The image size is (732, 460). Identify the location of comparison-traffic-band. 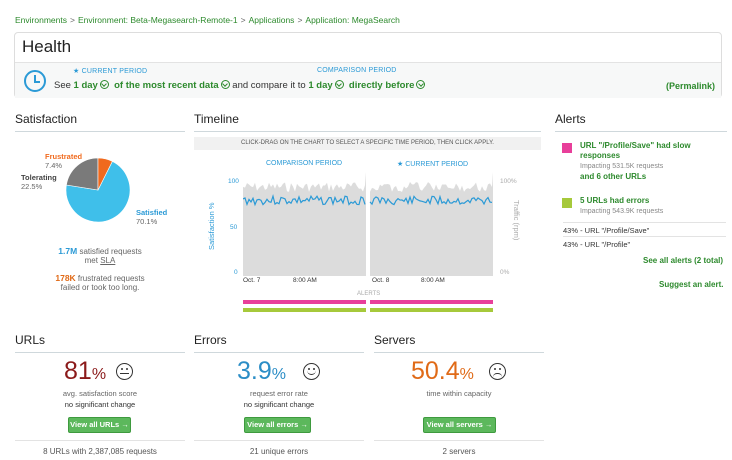
(304, 182).